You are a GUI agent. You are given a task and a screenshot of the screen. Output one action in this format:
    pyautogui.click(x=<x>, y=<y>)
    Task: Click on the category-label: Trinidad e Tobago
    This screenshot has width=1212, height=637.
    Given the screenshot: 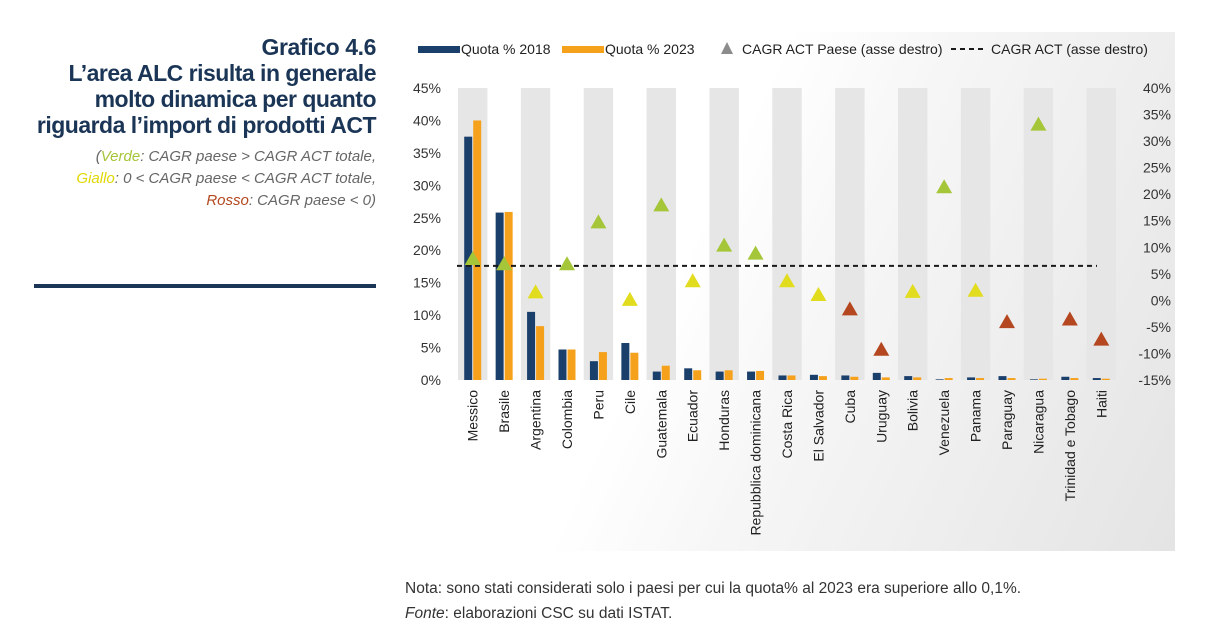 What is the action you would take?
    pyautogui.click(x=1070, y=446)
    